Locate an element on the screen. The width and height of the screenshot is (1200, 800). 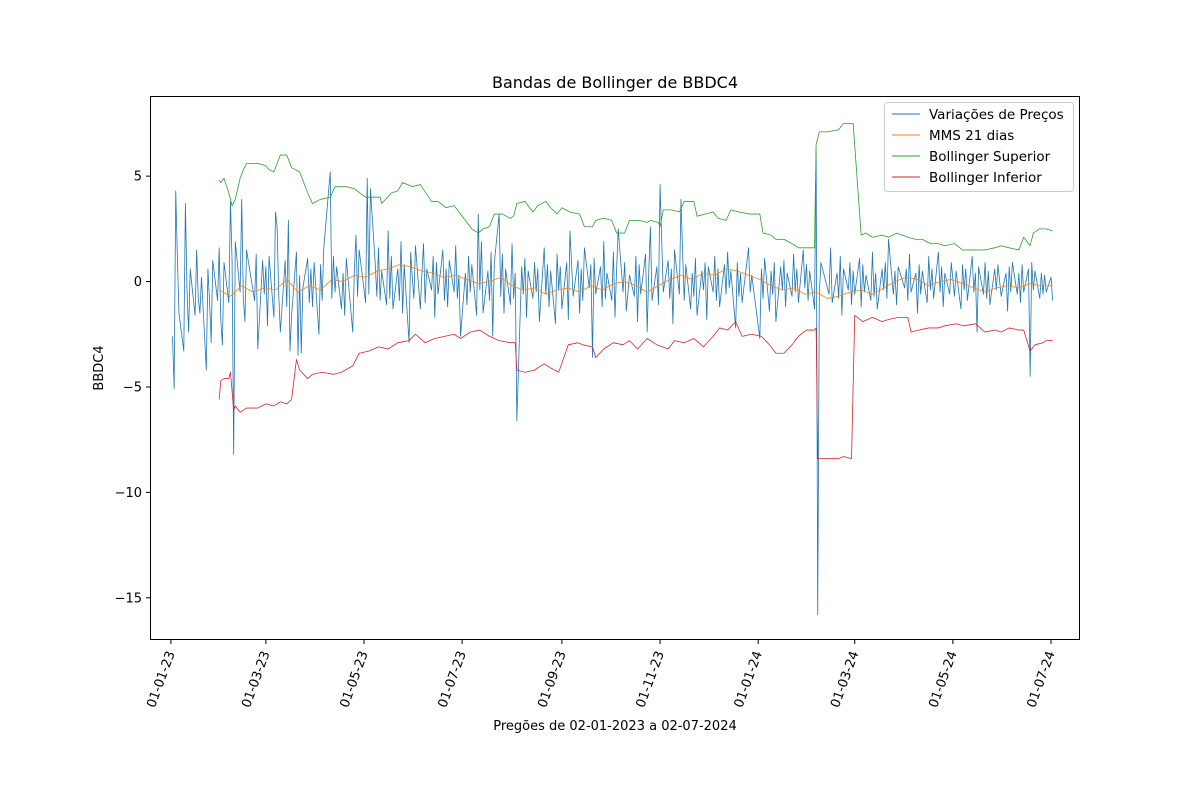
y-axis-title: BBDC4 is located at coordinates (99, 367).